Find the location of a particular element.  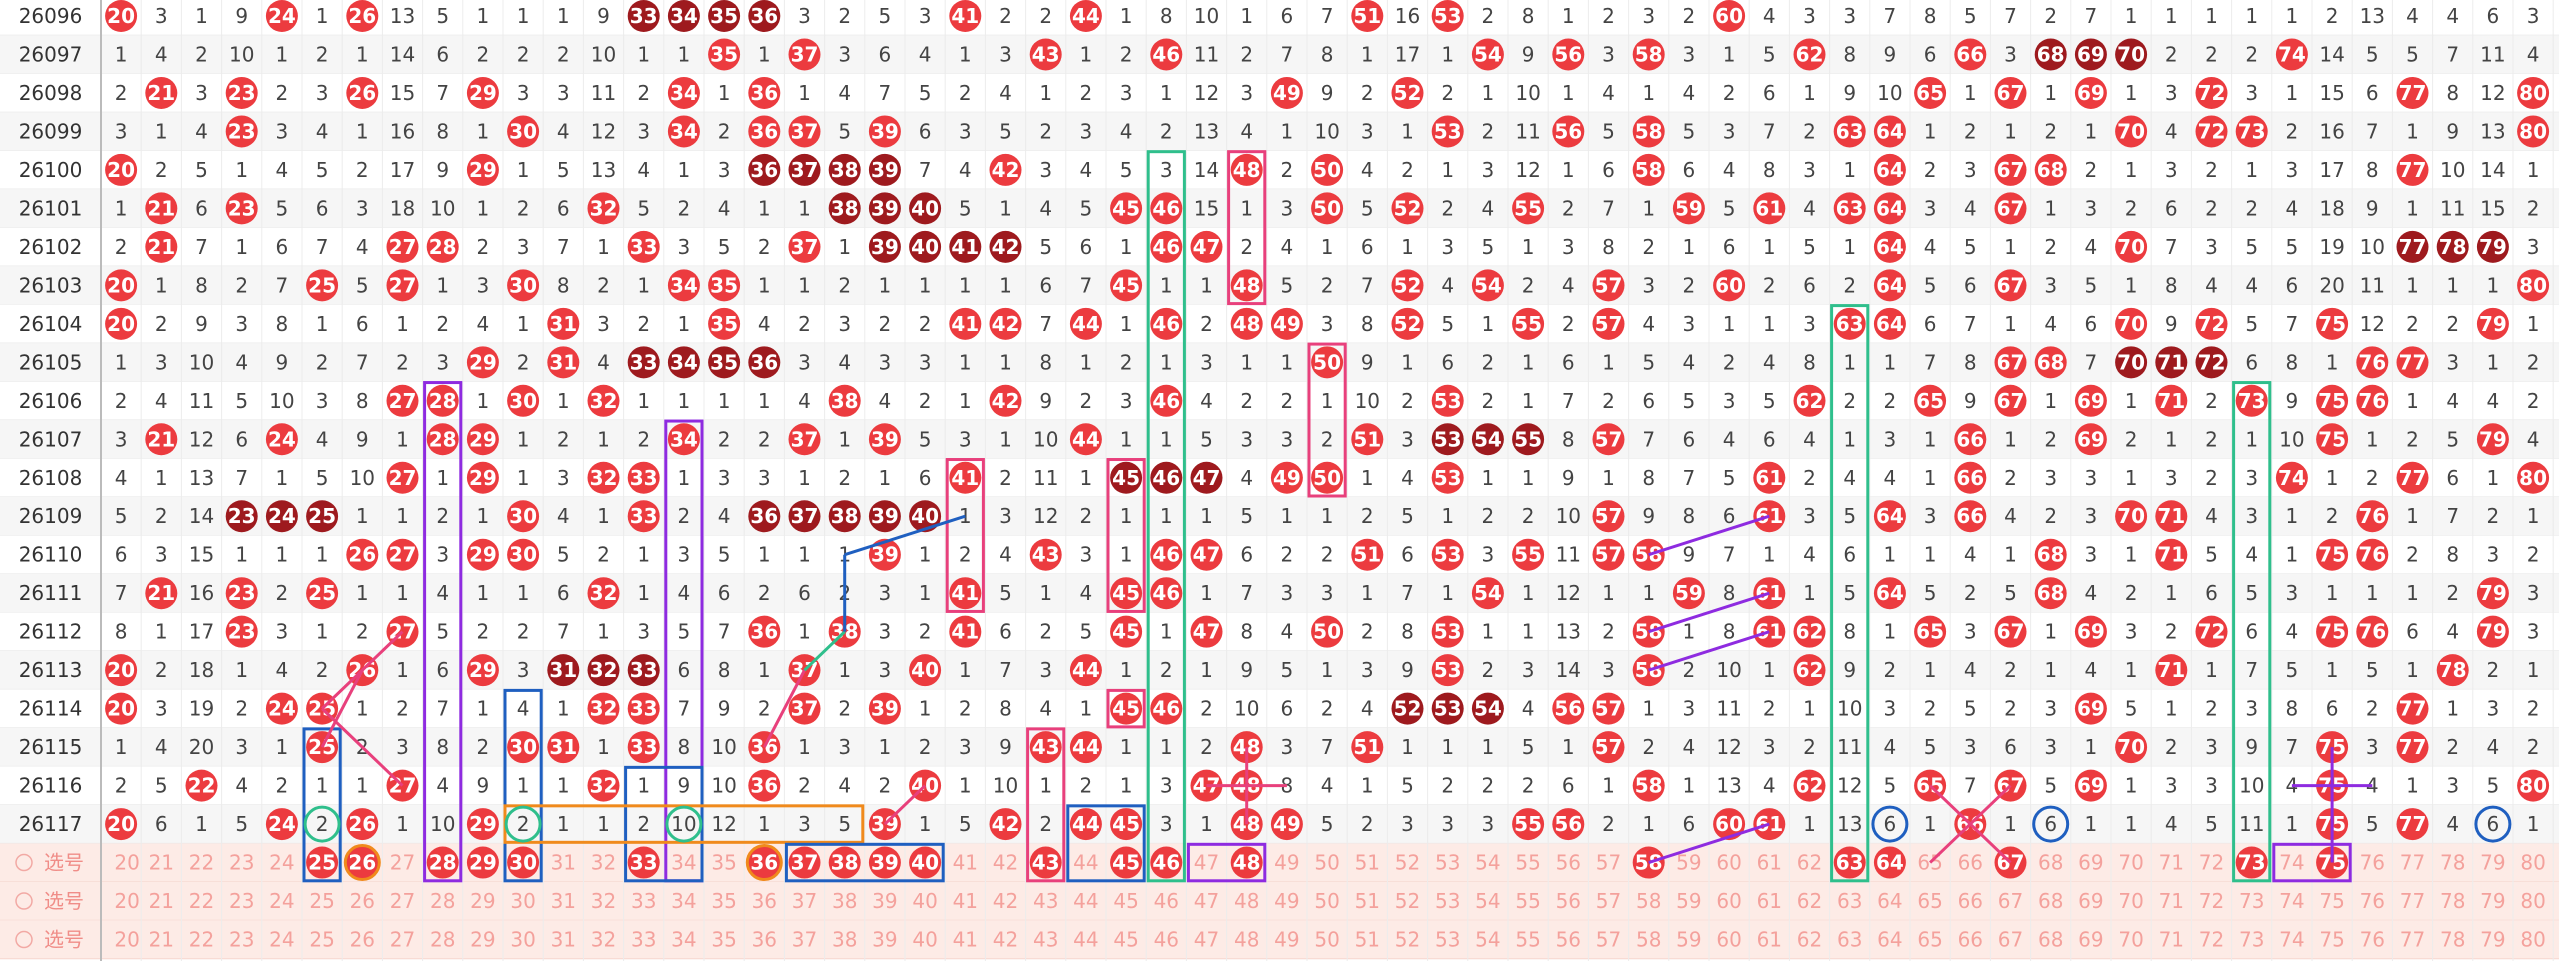

ball-number: 35 is located at coordinates (724, 362).